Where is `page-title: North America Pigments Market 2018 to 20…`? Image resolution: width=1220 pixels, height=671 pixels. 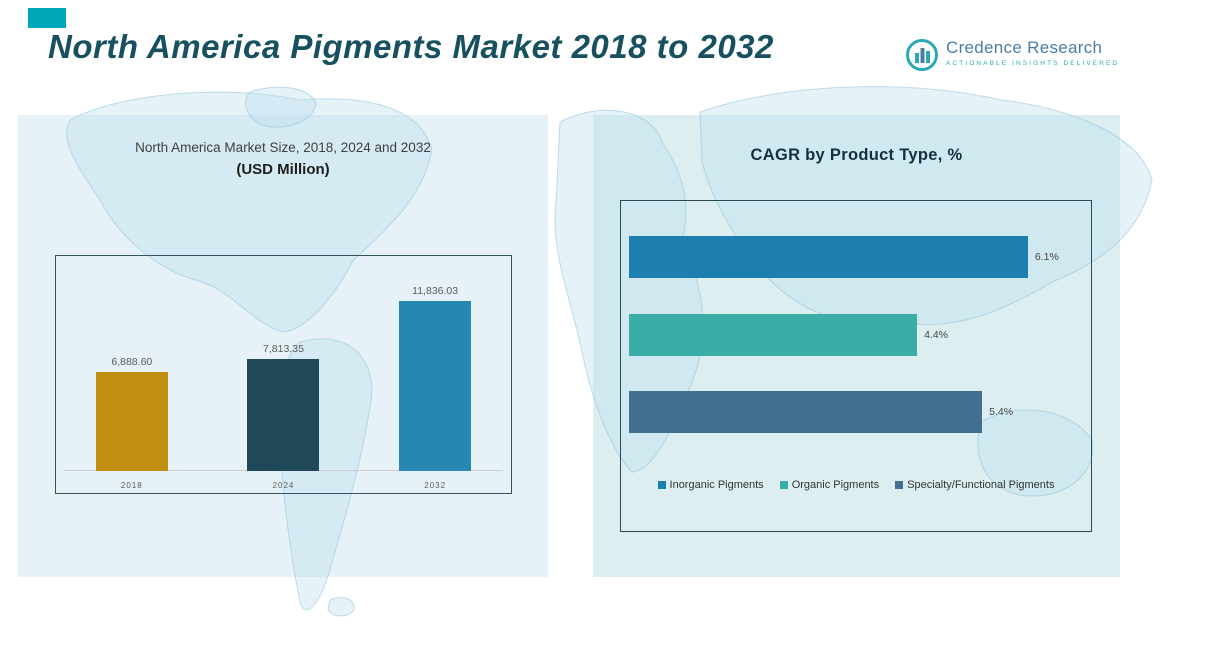
page-title: North America Pigments Market 2018 to 20… is located at coordinates (411, 46).